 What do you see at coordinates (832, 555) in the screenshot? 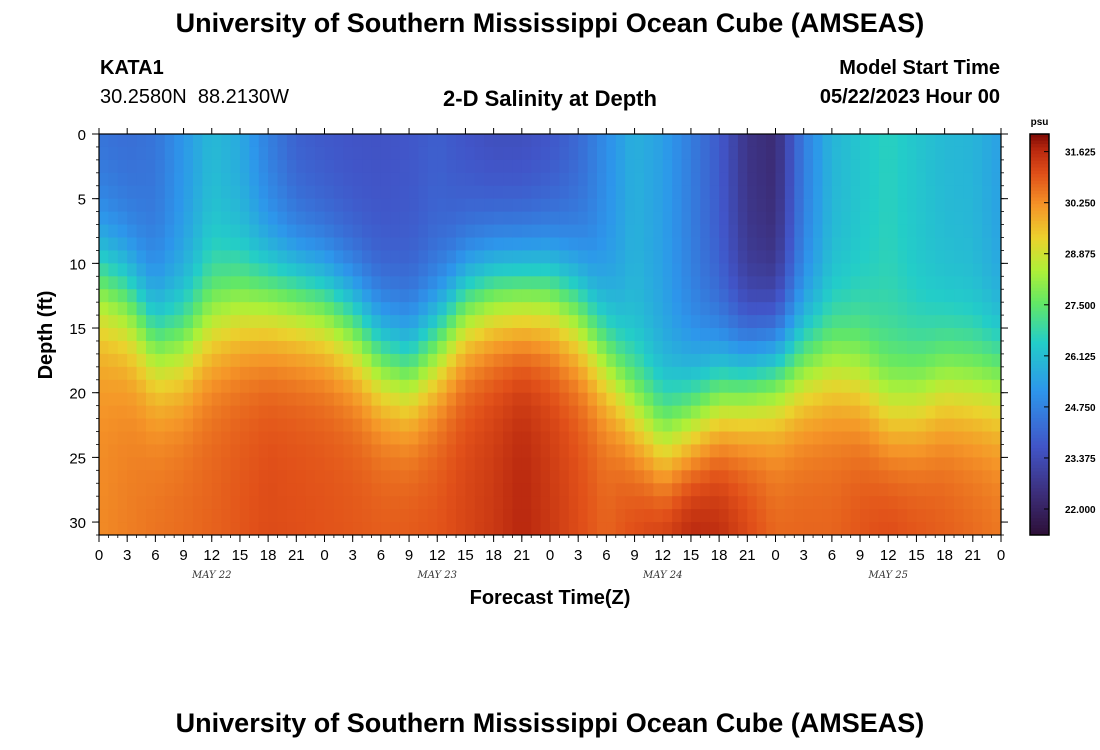
I see `x-tick-label: 6` at bounding box center [832, 555].